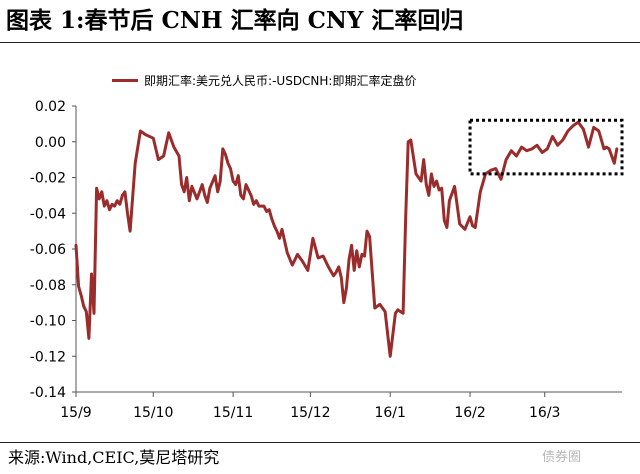 Image resolution: width=640 pixels, height=474 pixels. Describe the element at coordinates (310, 413) in the screenshot. I see `x-tick-label: 15/12` at that location.